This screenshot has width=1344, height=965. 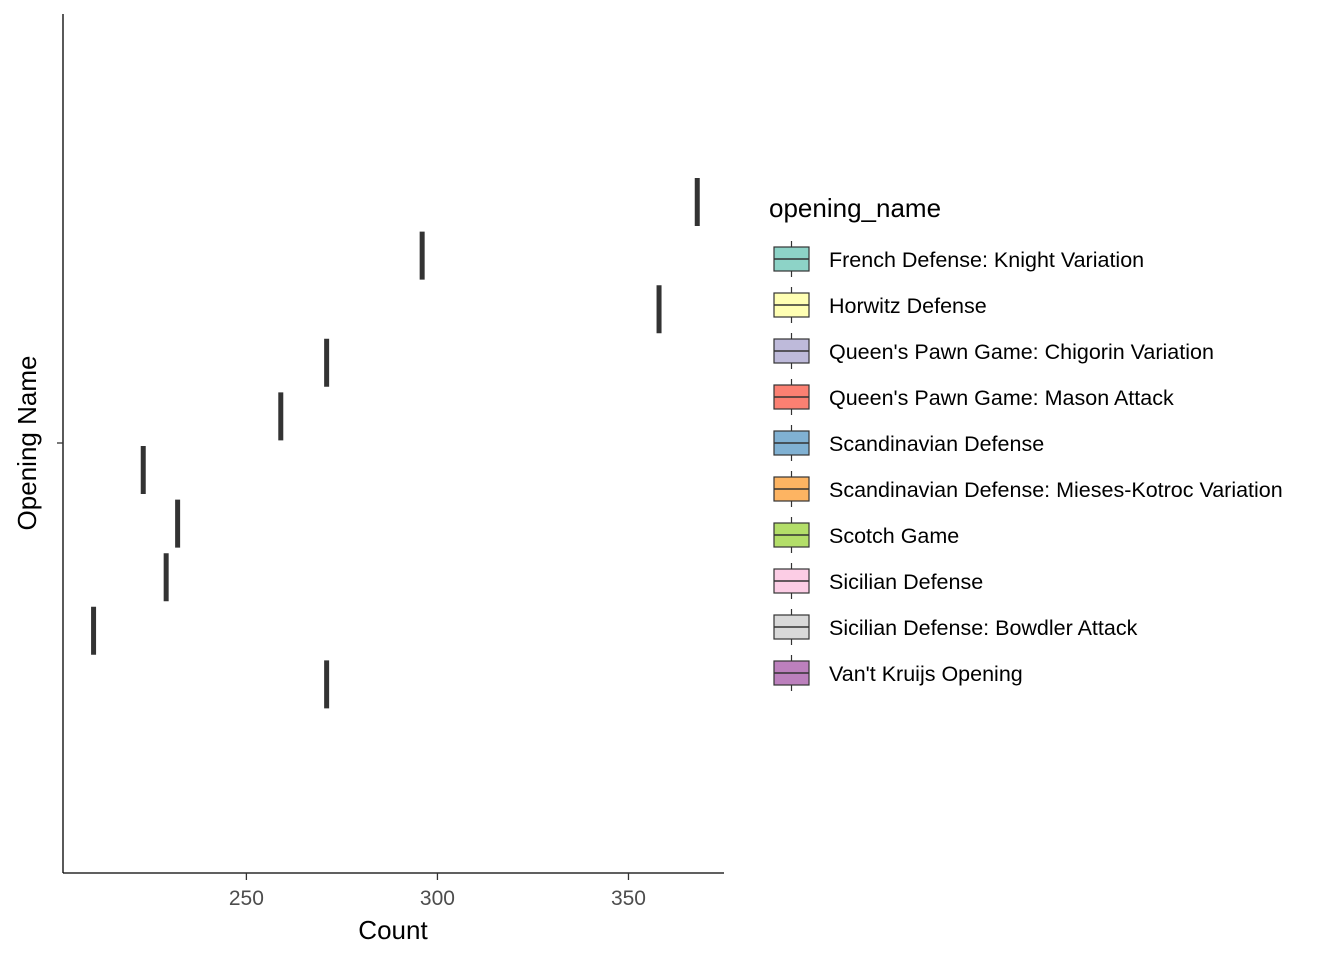 I want to click on legend-label: Horwitz Defense, so click(x=908, y=306).